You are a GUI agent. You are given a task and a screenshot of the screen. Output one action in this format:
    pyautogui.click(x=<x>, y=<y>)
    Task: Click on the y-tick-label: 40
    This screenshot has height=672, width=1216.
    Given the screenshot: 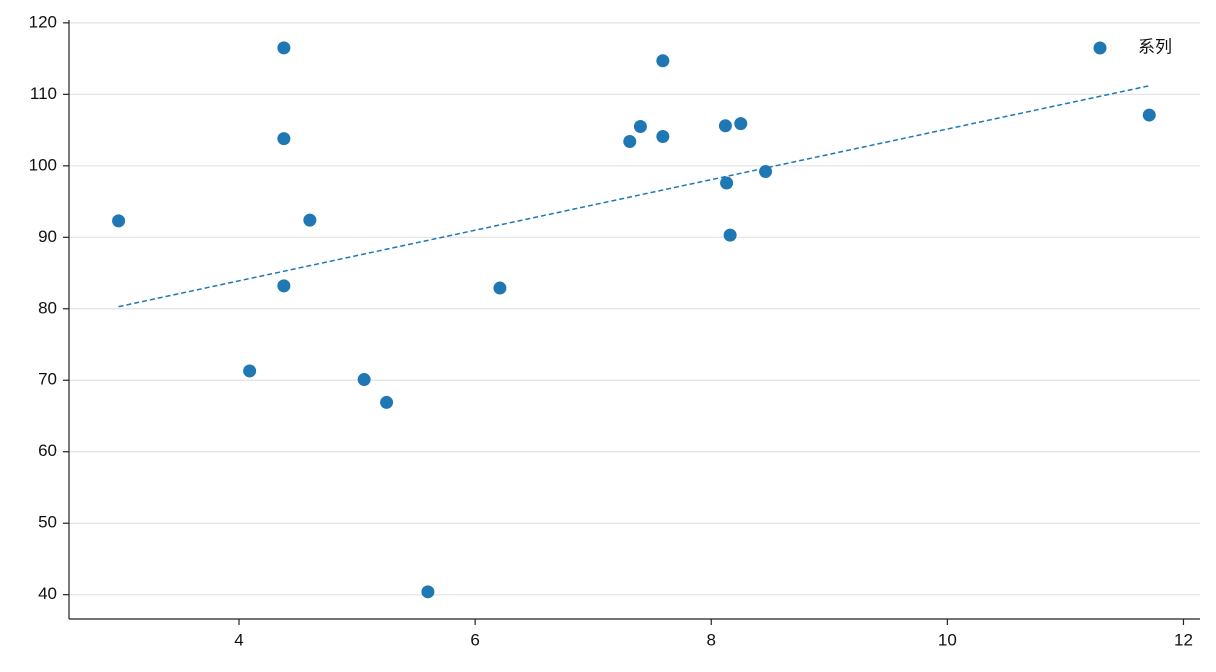 What is the action you would take?
    pyautogui.click(x=47, y=593)
    